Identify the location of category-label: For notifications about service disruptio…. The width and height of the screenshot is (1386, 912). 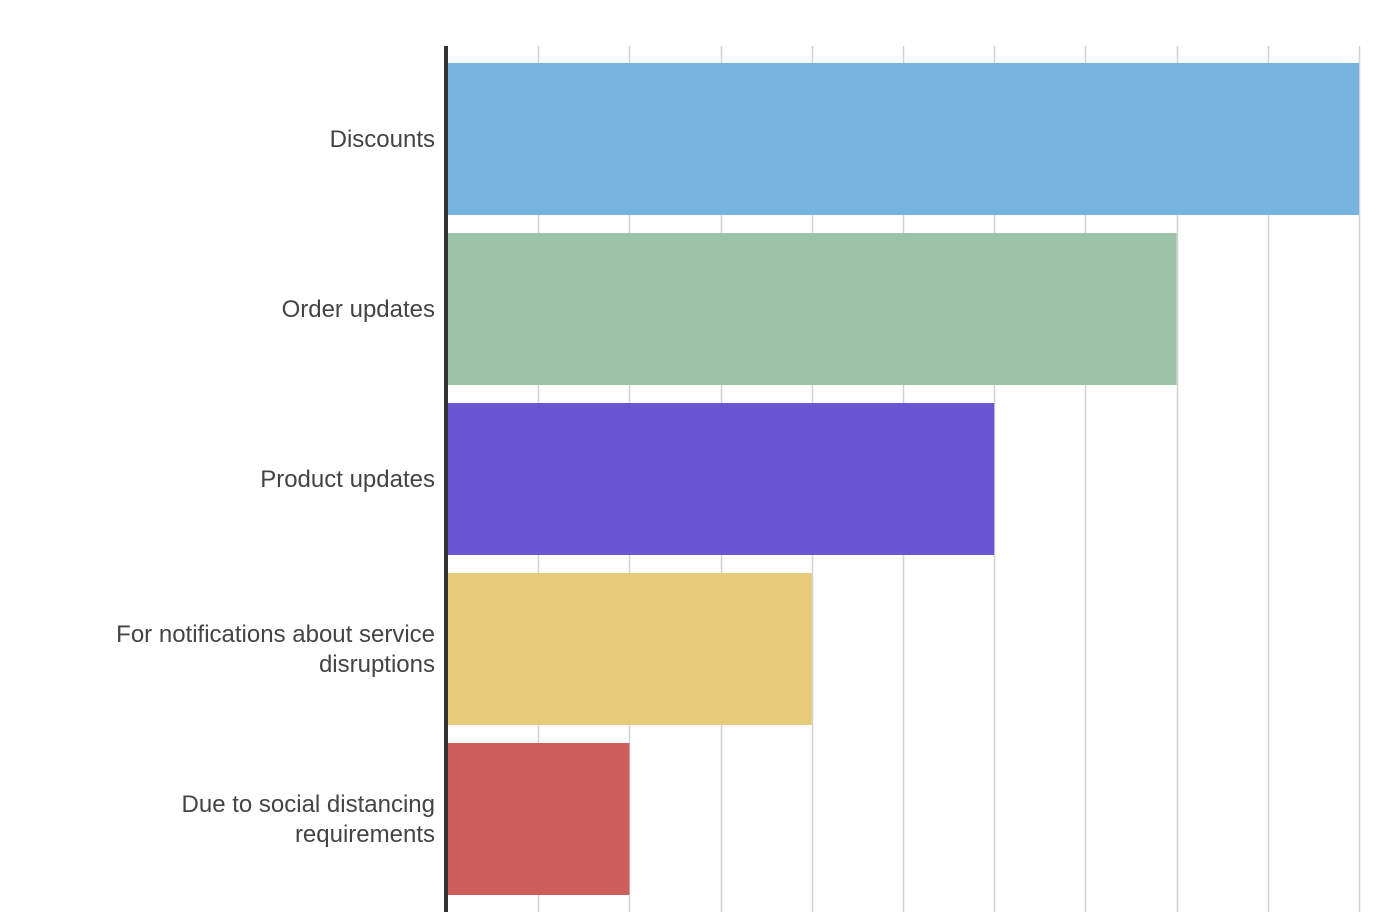
(275, 649).